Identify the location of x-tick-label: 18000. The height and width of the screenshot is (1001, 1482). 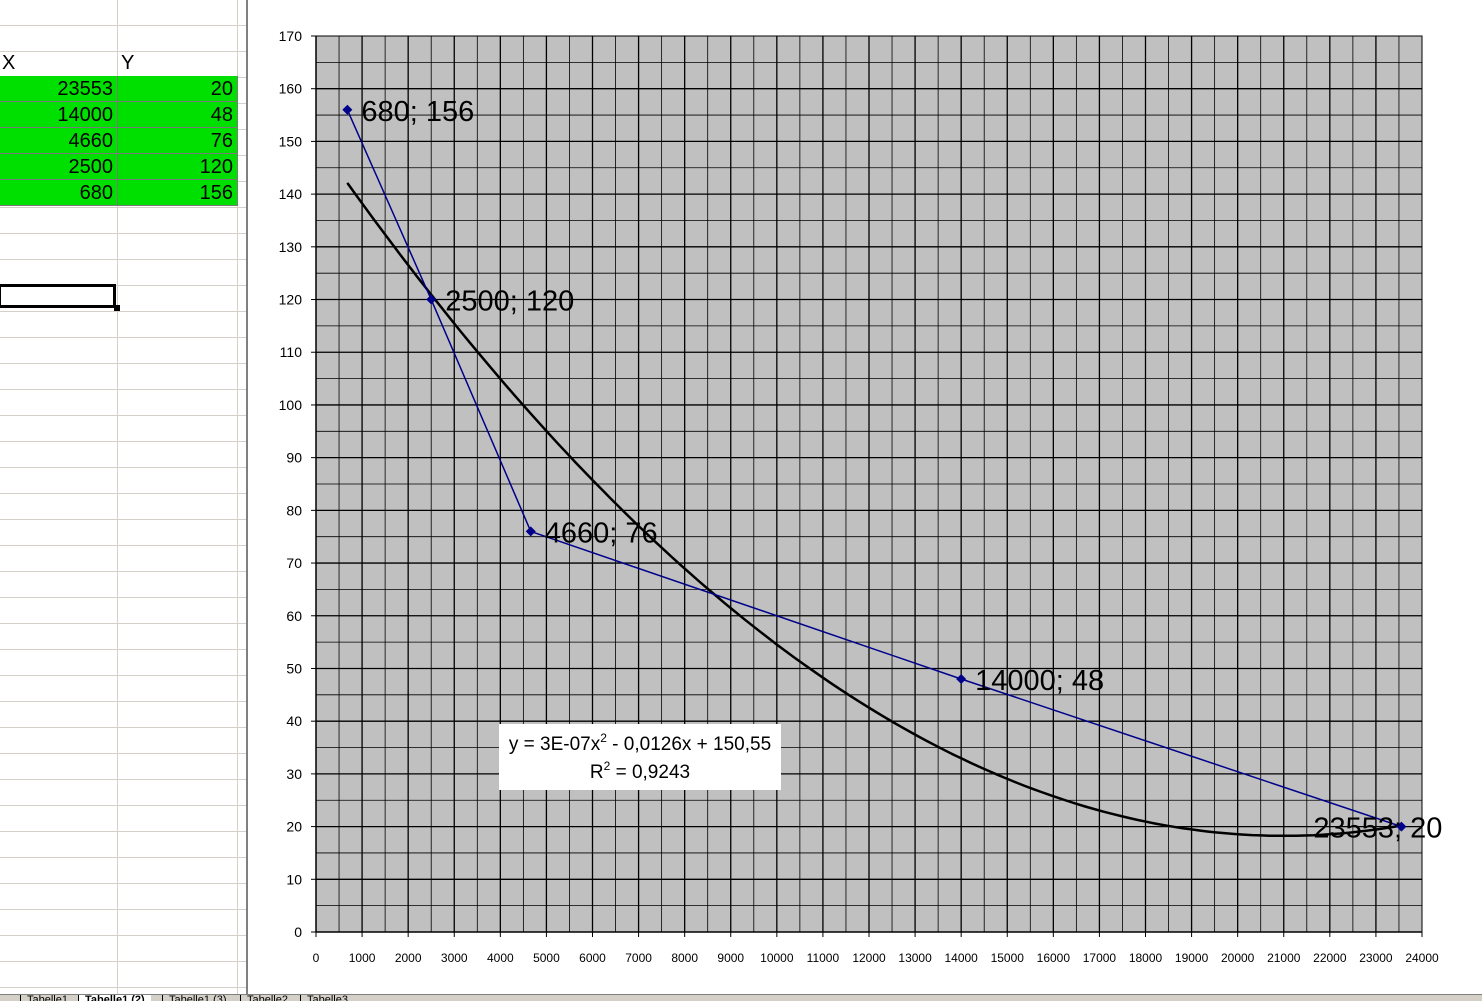
(1146, 958).